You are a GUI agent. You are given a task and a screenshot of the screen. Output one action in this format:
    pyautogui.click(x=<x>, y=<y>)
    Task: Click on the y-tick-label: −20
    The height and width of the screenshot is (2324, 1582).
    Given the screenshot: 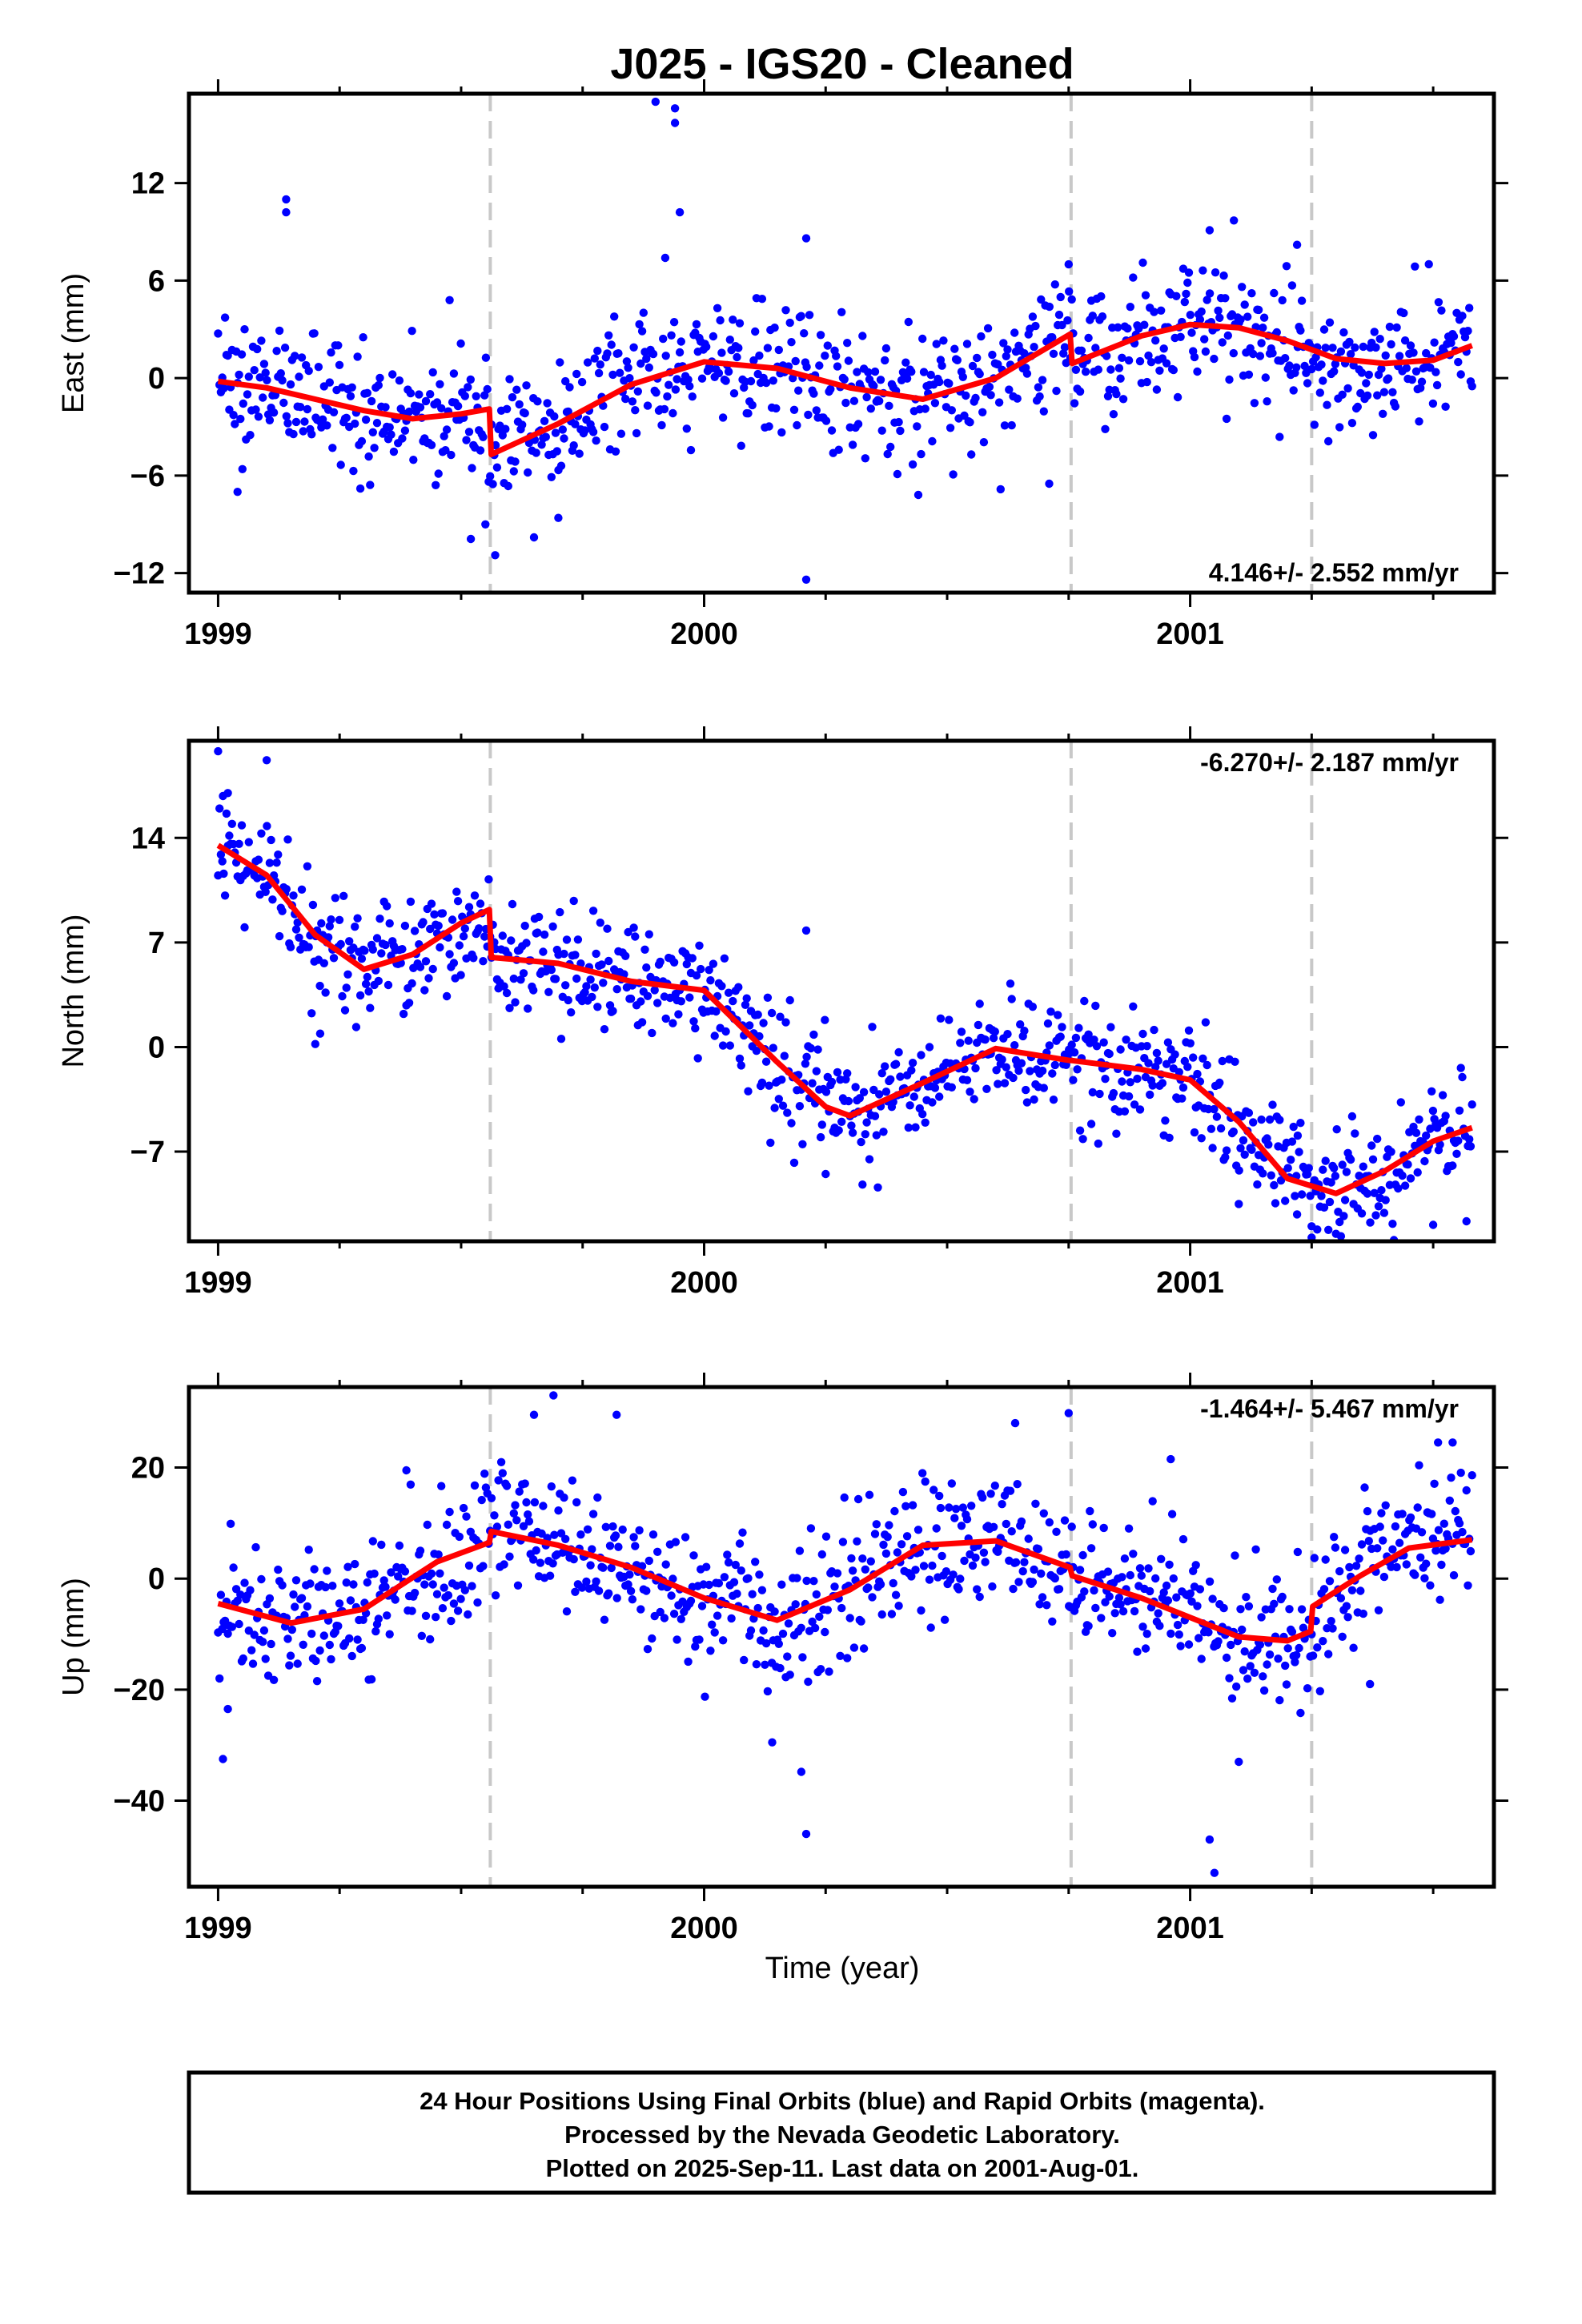 What is the action you would take?
    pyautogui.click(x=139, y=1690)
    